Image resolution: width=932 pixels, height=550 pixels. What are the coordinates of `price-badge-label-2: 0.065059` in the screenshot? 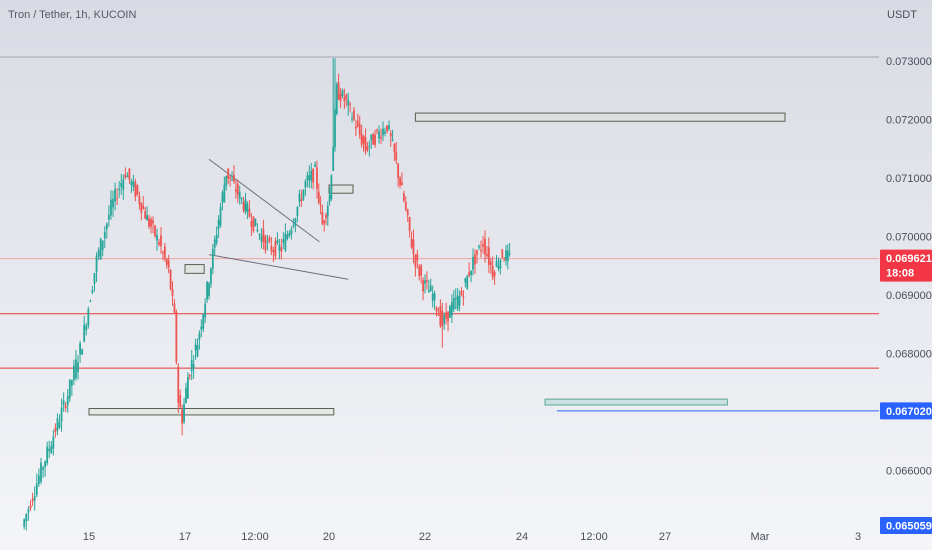 It's located at (909, 527).